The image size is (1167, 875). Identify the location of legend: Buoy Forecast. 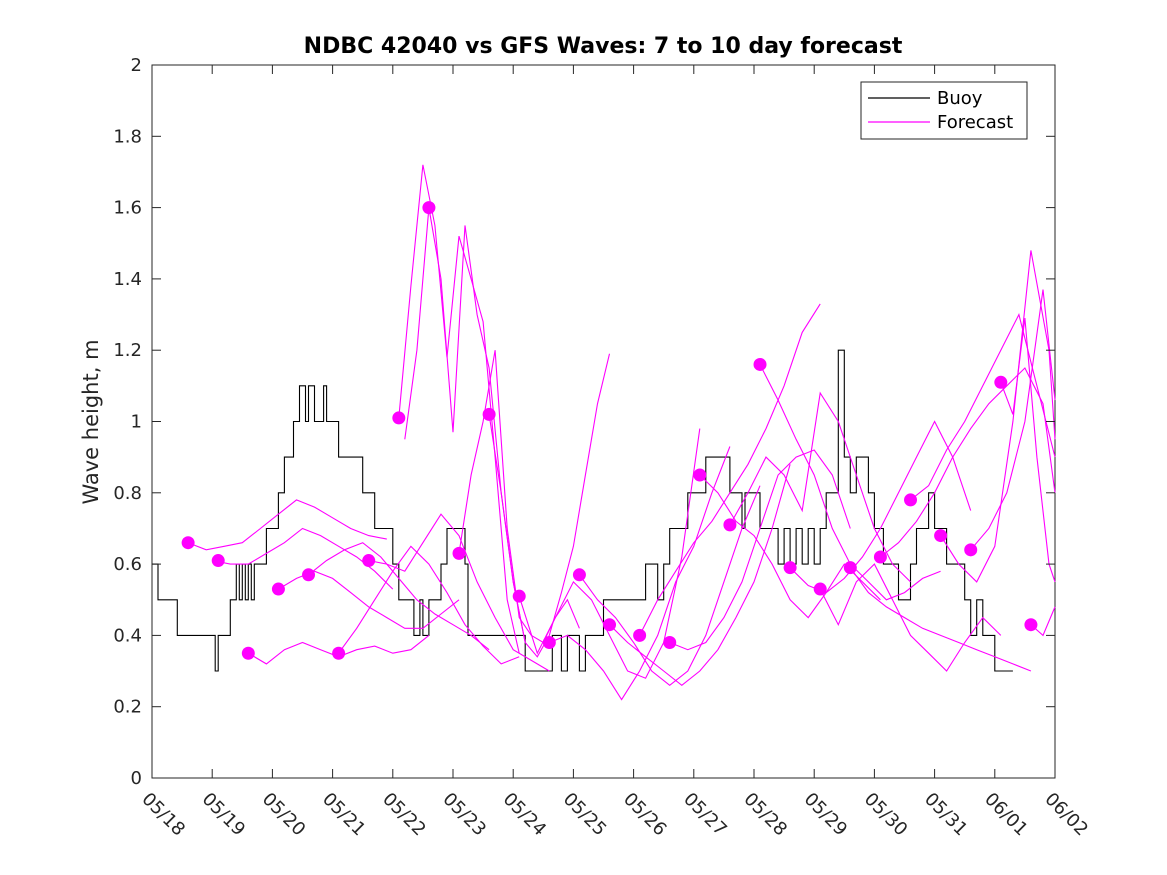
(944, 110).